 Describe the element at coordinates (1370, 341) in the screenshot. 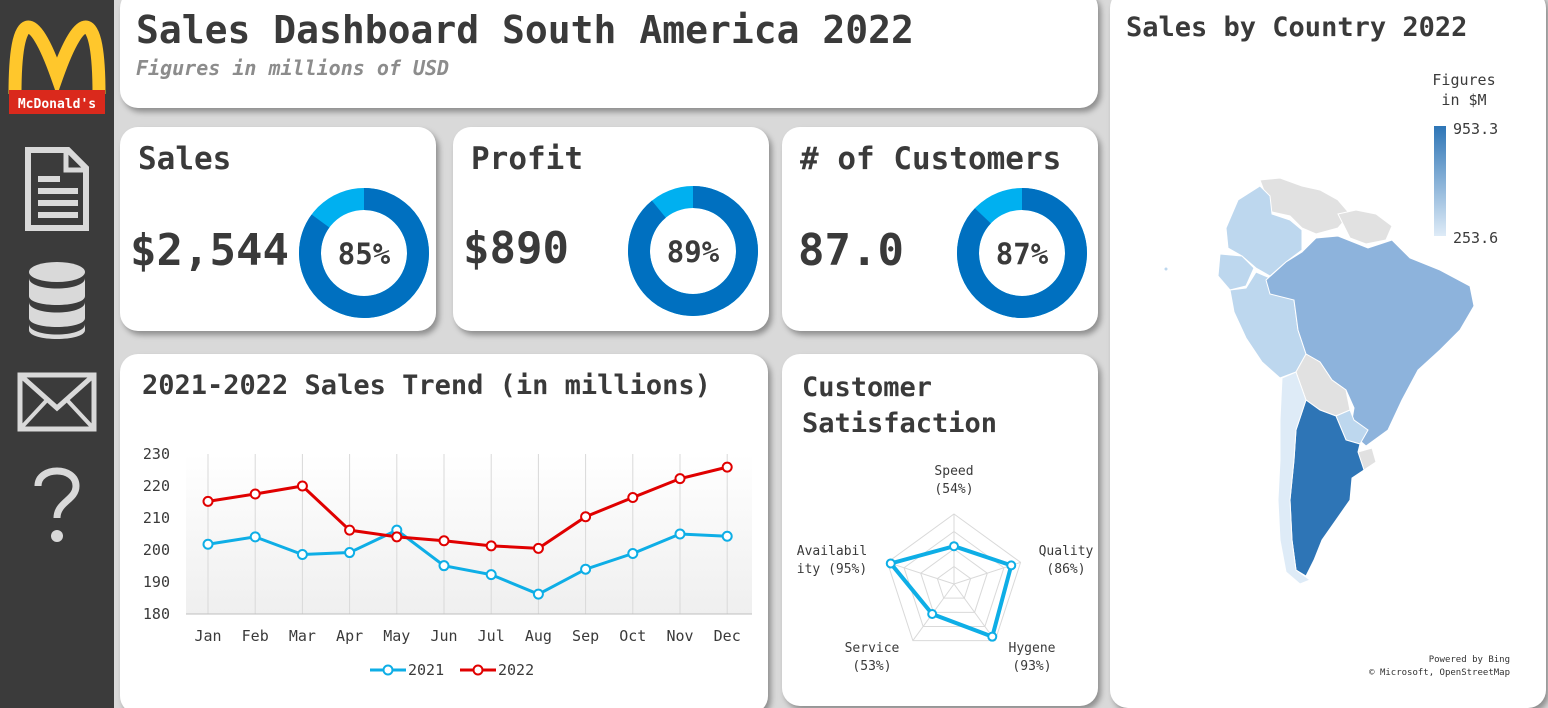

I see `country-brazil` at that location.